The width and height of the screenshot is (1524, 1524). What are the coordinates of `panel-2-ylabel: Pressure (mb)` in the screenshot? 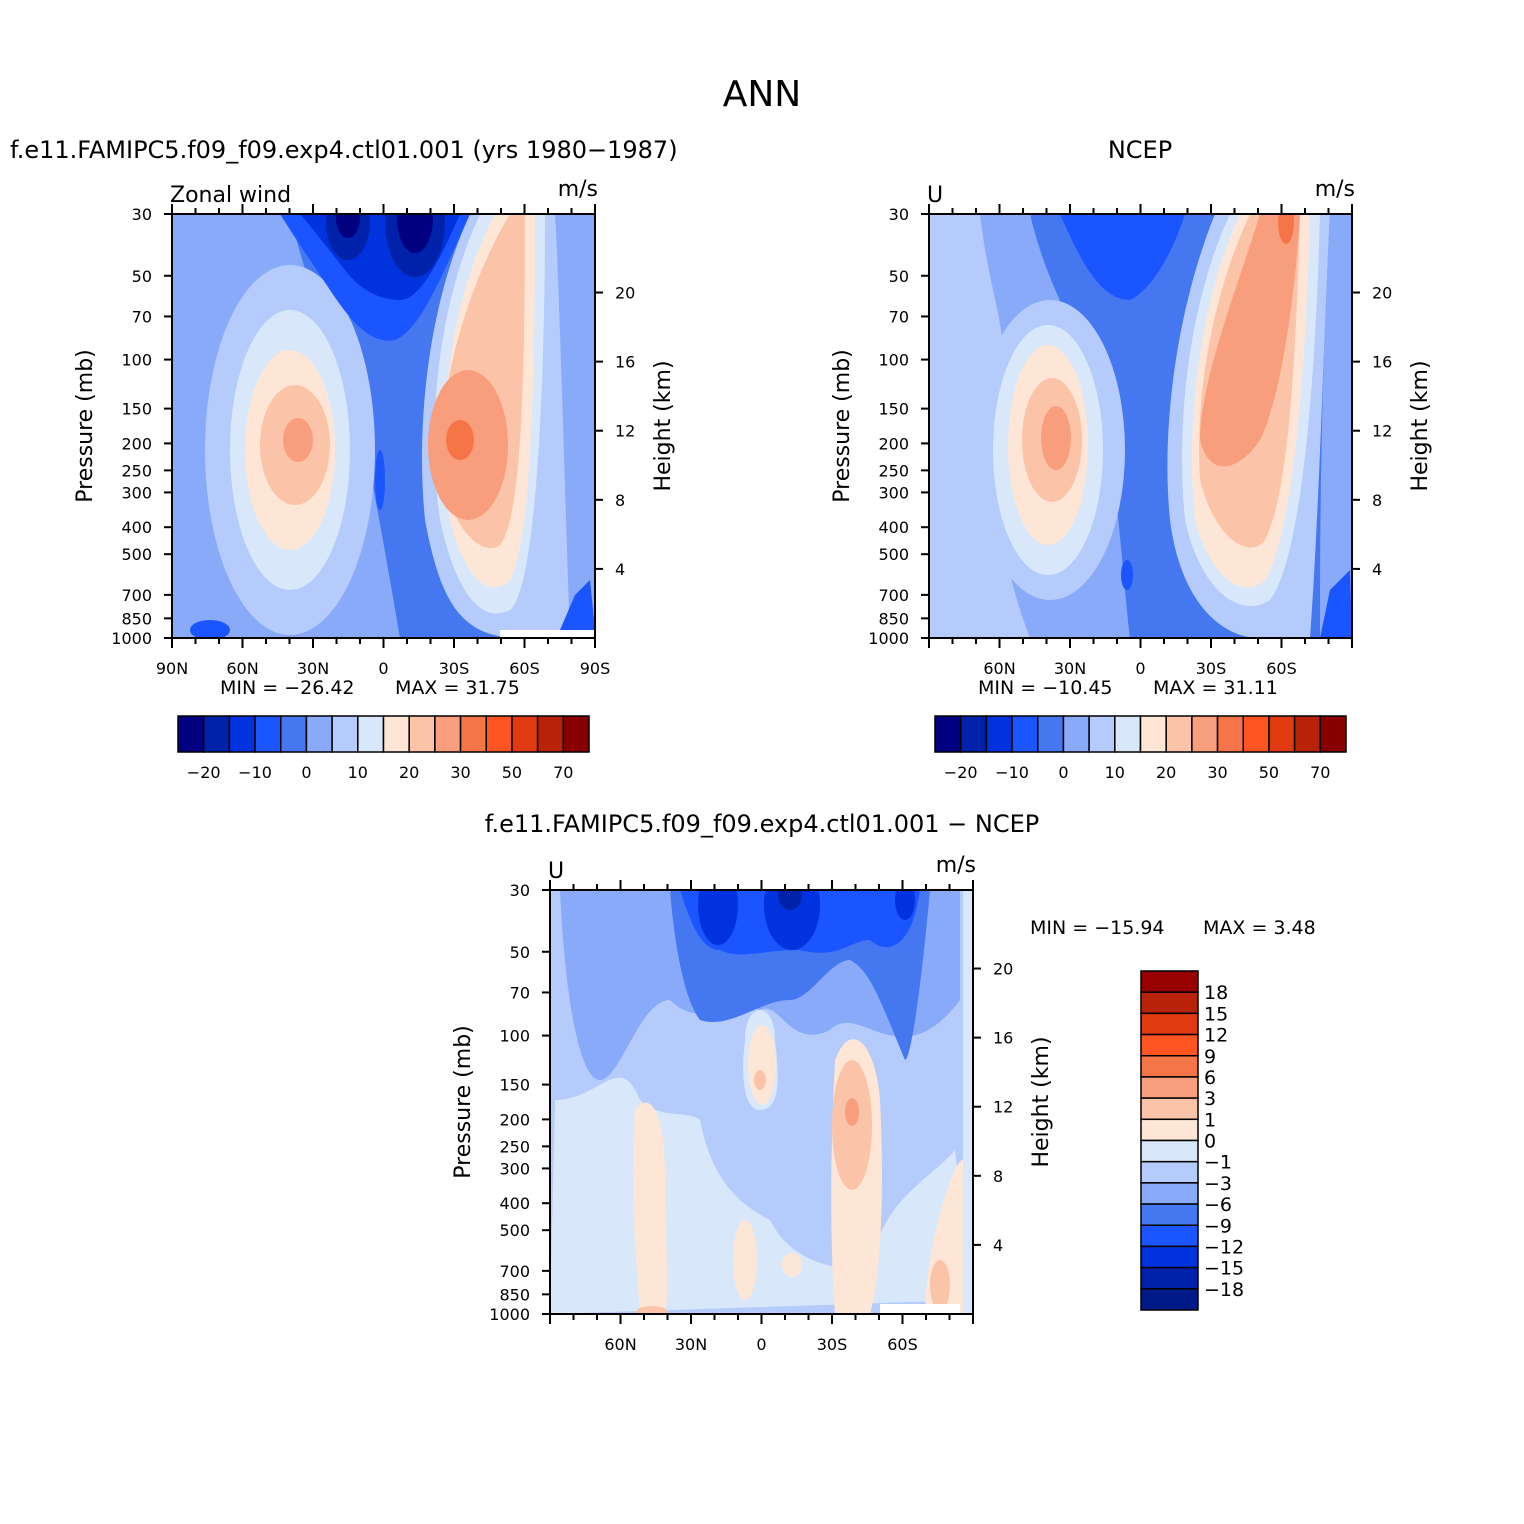 It's located at (842, 426).